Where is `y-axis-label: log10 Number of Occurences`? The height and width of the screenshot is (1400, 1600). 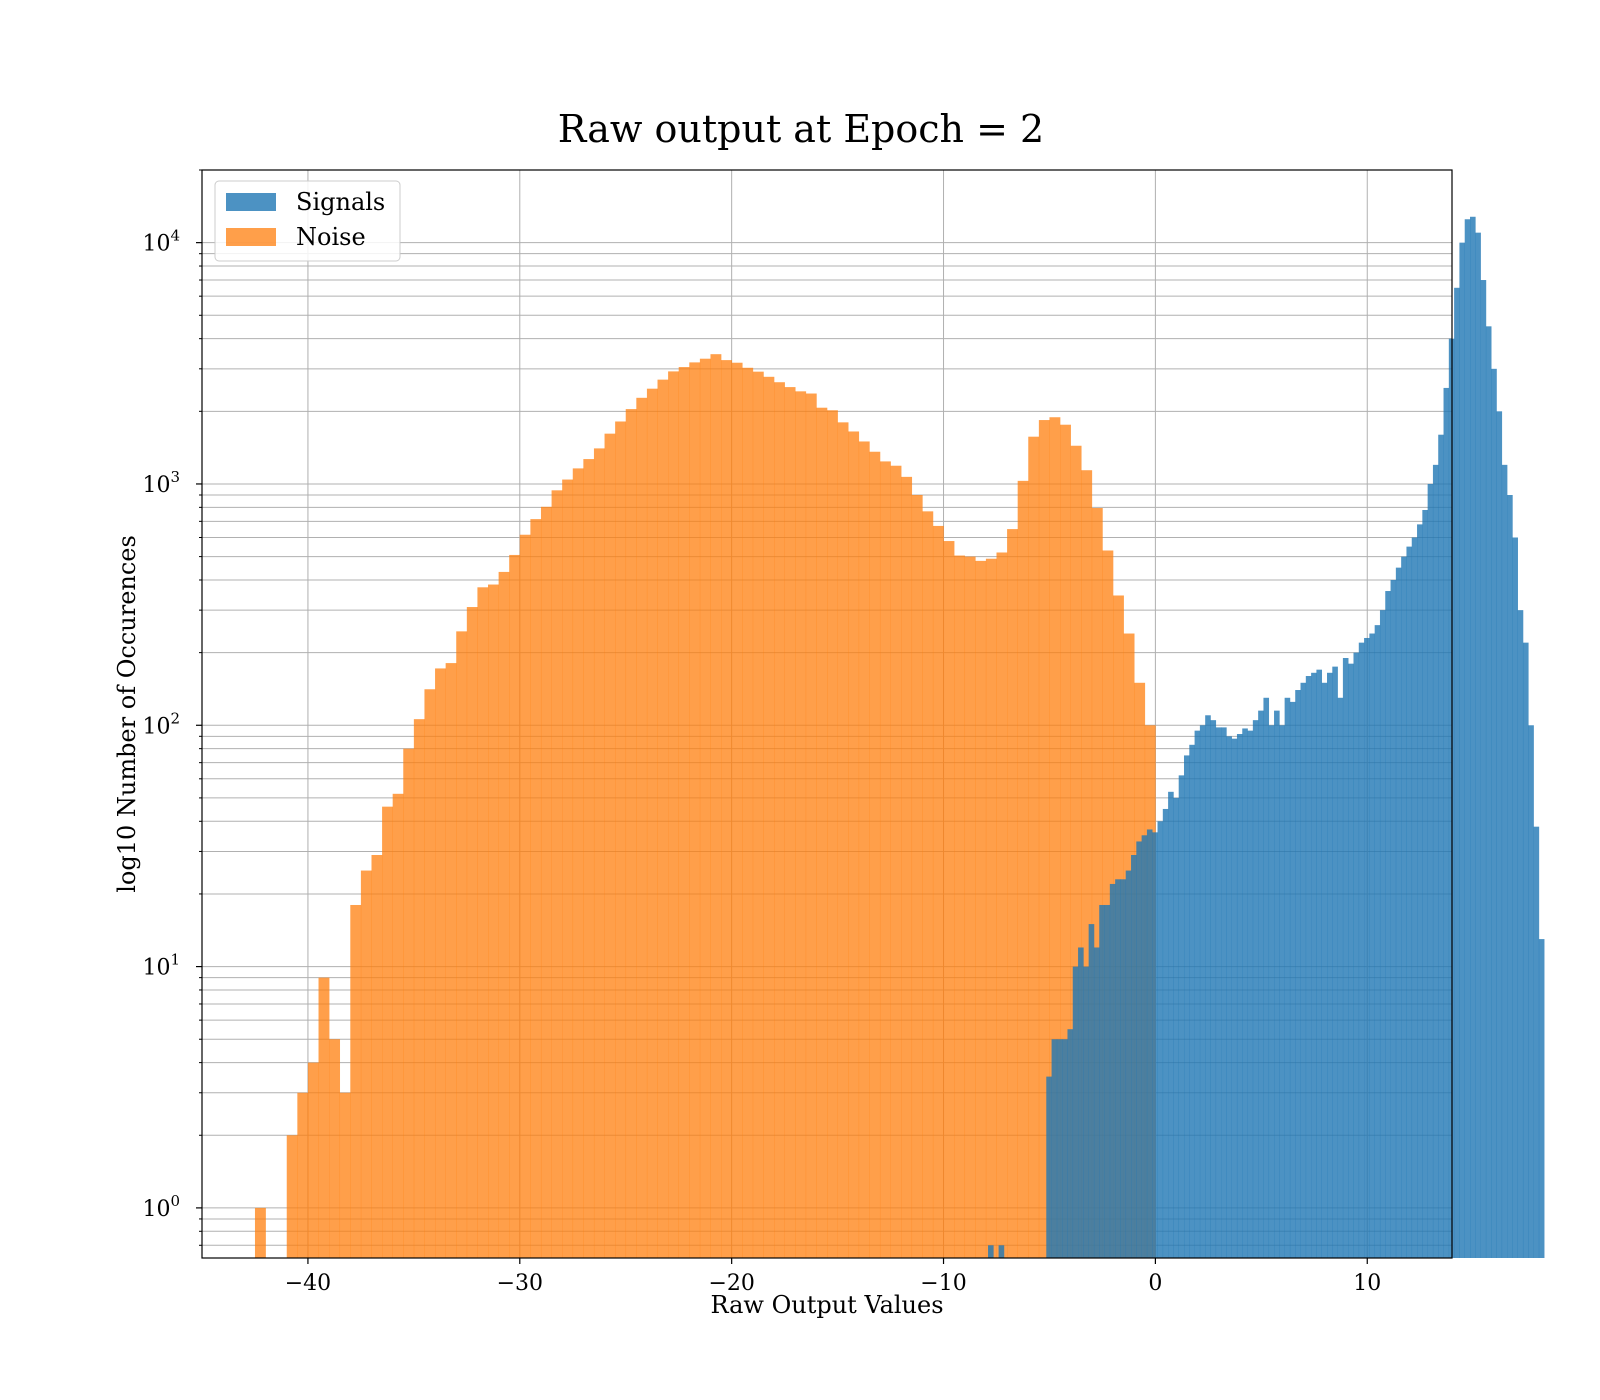
y-axis-label: log10 Number of Occurences is located at coordinates (127, 714).